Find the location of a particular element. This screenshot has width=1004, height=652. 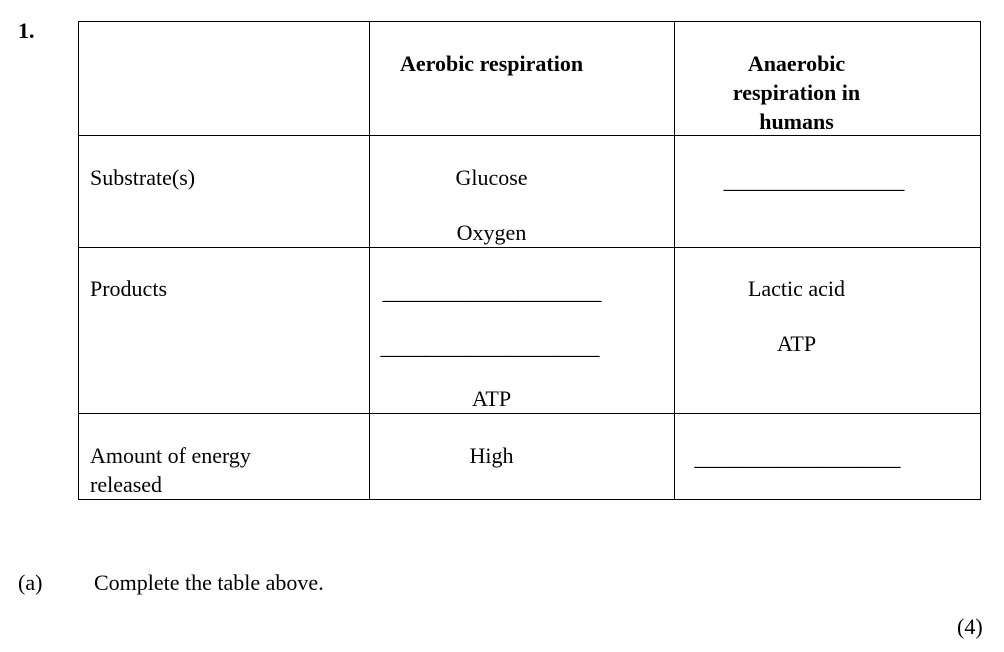

row-label-products: Products is located at coordinates (128, 288).